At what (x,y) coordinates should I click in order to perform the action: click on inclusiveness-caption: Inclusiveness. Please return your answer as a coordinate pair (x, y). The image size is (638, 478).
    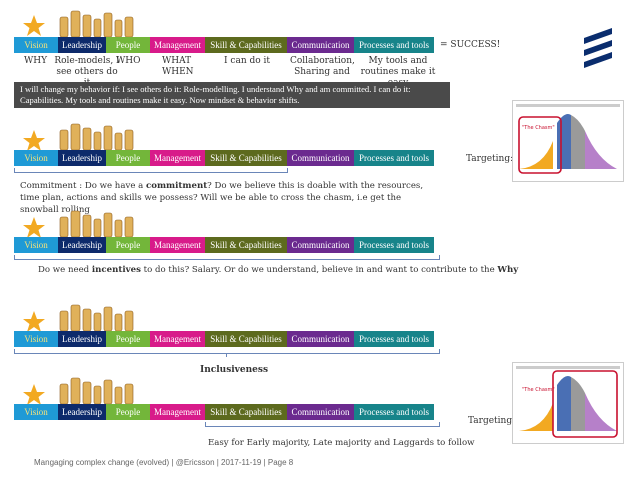
    Looking at the image, I should click on (234, 370).